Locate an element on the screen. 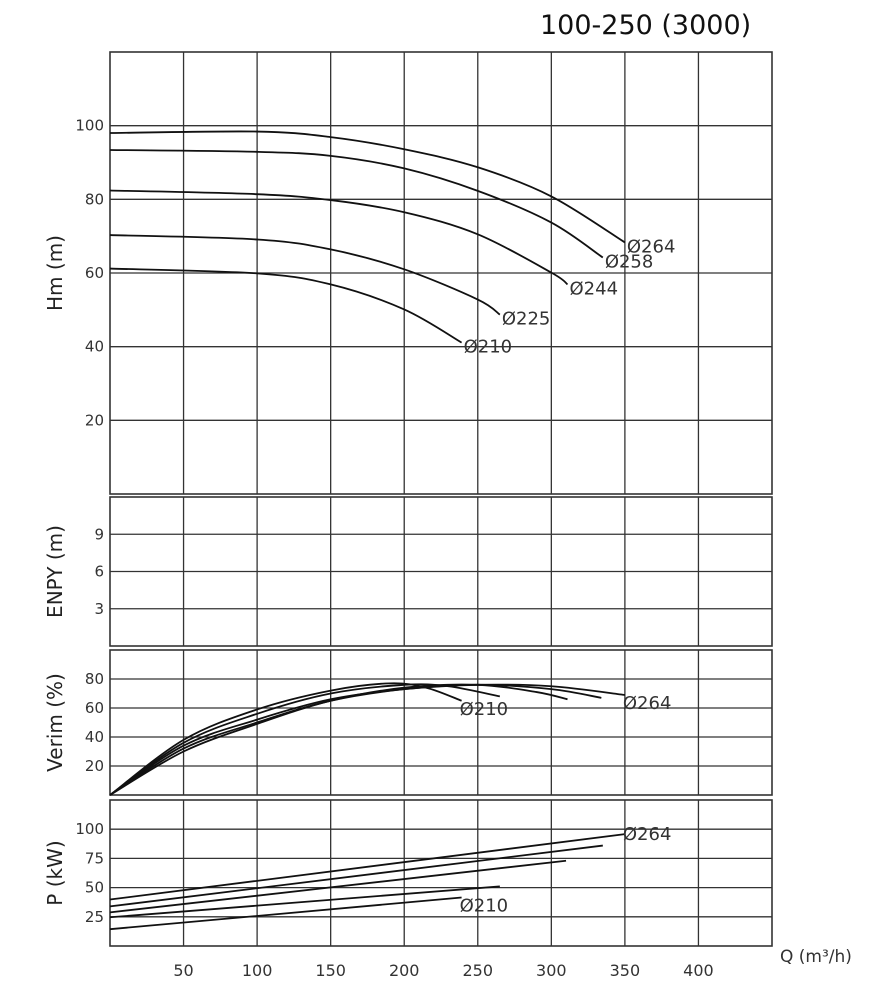 The image size is (890, 1000). head-curve-d225 is located at coordinates (305, 275).